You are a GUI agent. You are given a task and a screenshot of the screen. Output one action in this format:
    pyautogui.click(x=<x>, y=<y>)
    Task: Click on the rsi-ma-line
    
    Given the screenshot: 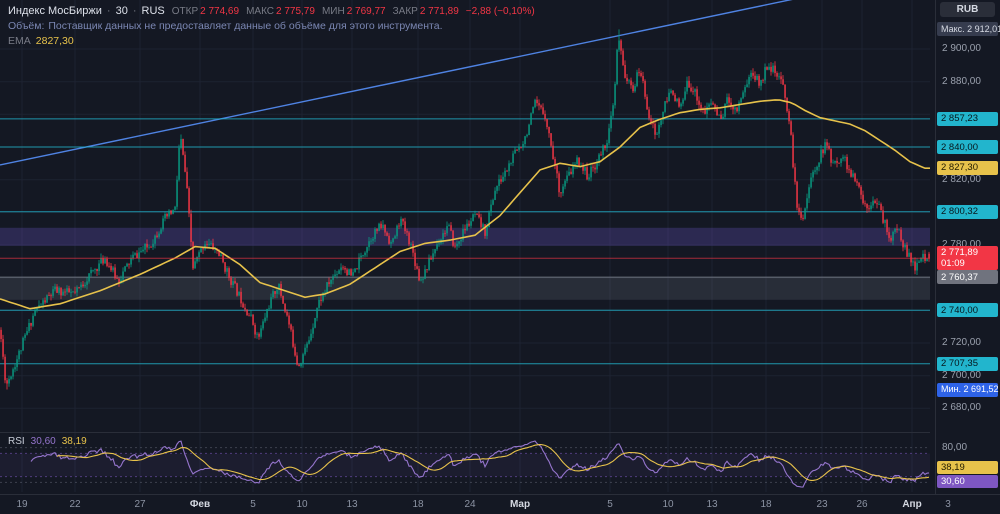 What is the action you would take?
    pyautogui.click(x=493, y=462)
    